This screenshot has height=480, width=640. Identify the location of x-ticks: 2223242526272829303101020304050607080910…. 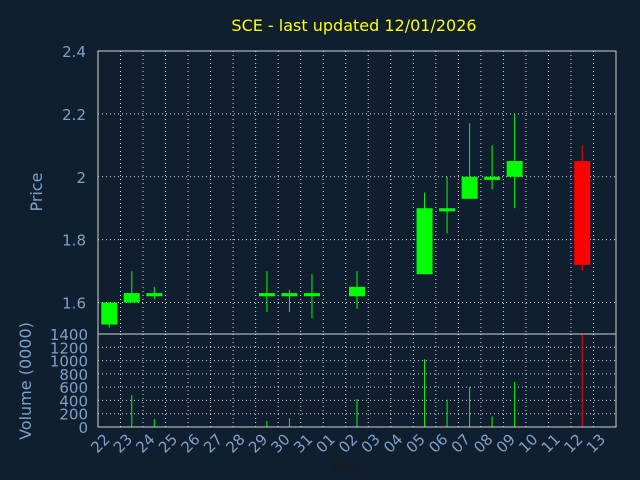
(348, 443).